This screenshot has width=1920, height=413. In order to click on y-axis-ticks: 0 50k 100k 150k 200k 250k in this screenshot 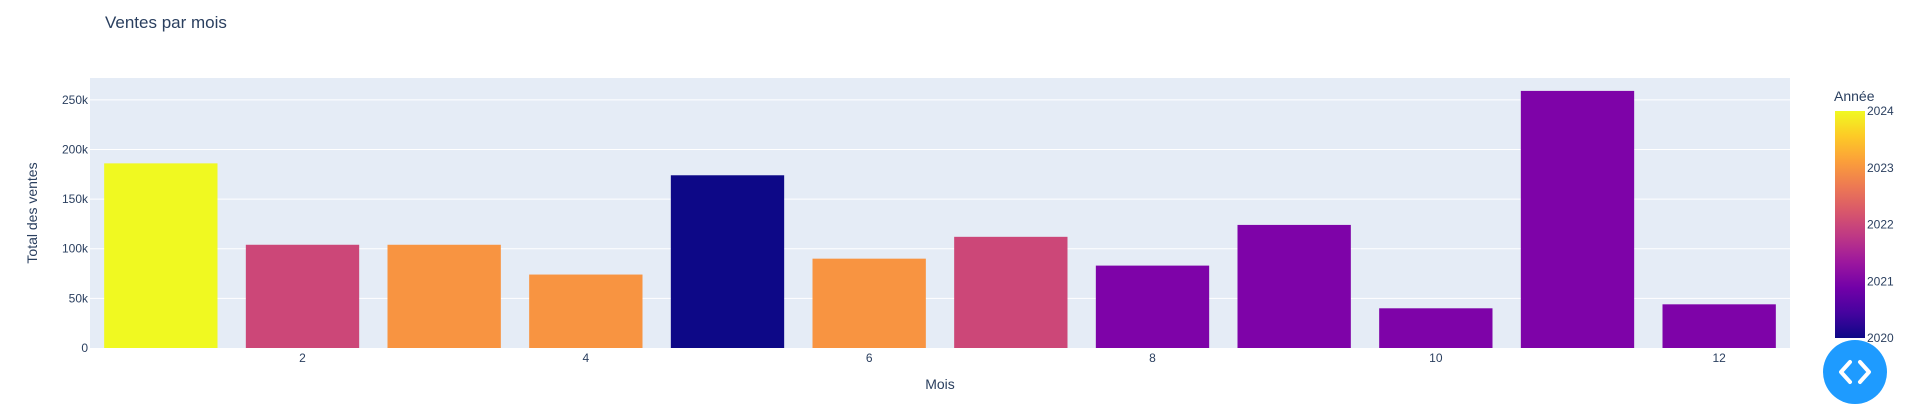, I will do `click(75, 224)`.